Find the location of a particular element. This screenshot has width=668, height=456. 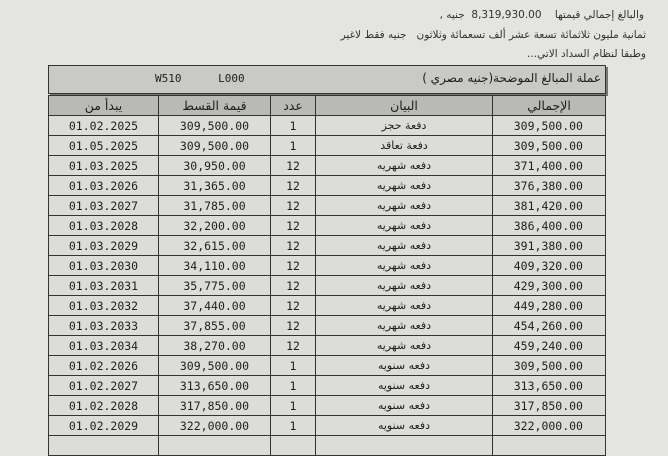

cell-installment: 32,200.00 is located at coordinates (214, 225).